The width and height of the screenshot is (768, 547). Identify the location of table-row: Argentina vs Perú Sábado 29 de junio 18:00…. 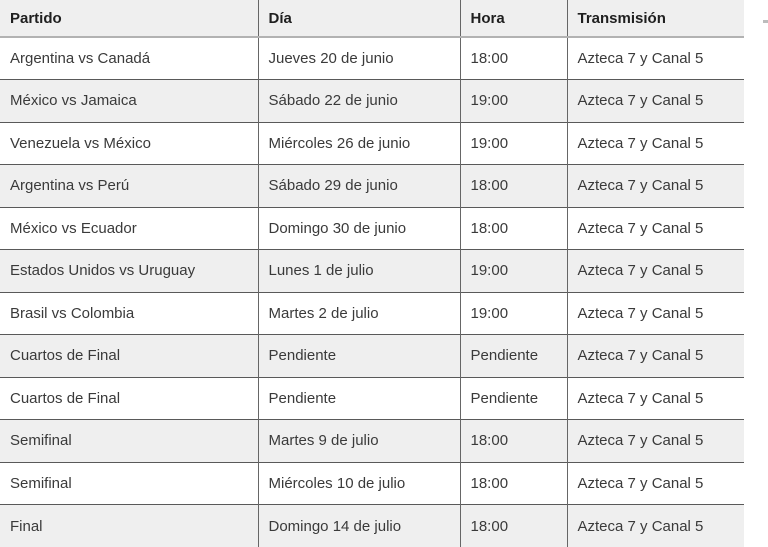
(372, 185).